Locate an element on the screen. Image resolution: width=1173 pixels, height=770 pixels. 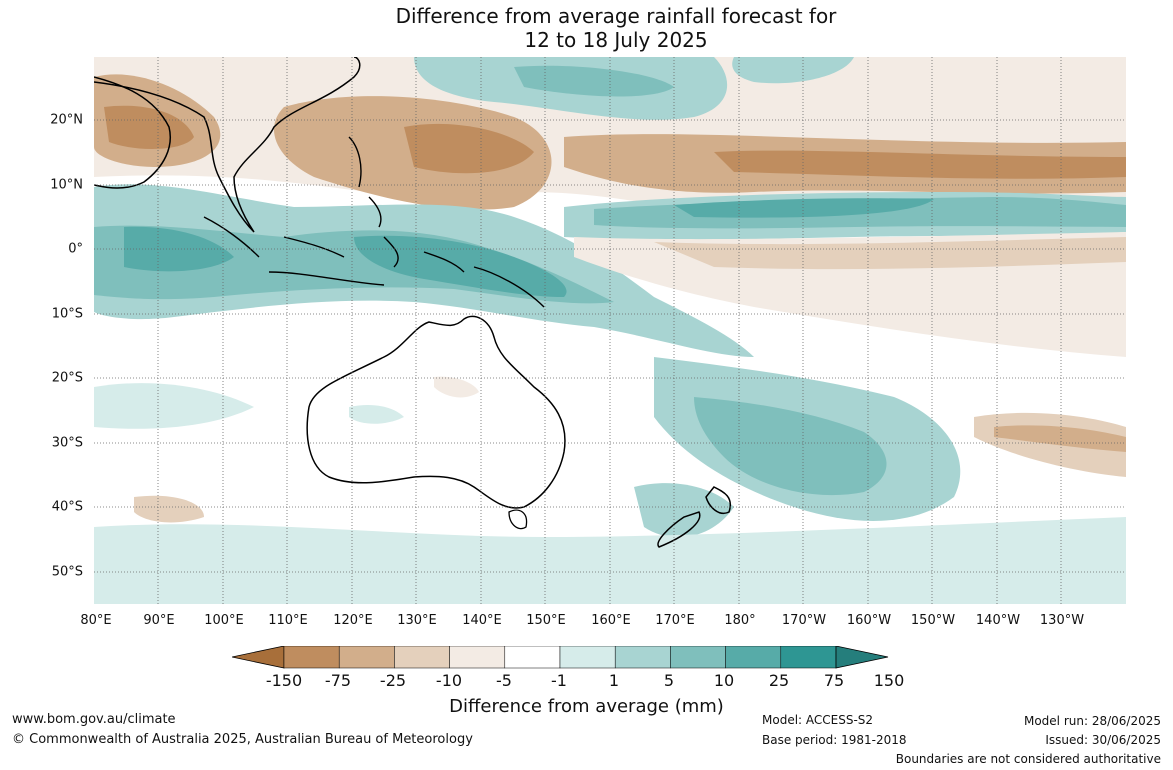
lon-label-120e: 120°E is located at coordinates (353, 620).